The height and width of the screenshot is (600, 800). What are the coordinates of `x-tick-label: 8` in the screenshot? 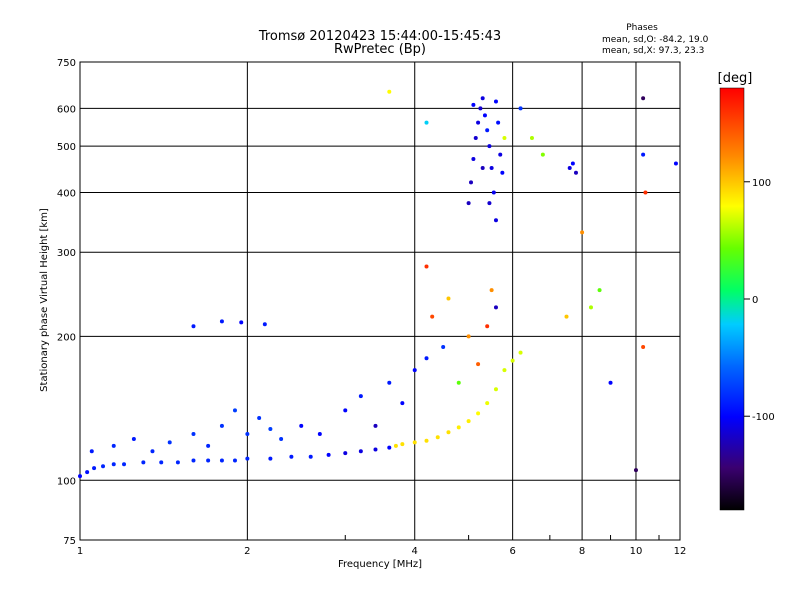 It's located at (582, 551).